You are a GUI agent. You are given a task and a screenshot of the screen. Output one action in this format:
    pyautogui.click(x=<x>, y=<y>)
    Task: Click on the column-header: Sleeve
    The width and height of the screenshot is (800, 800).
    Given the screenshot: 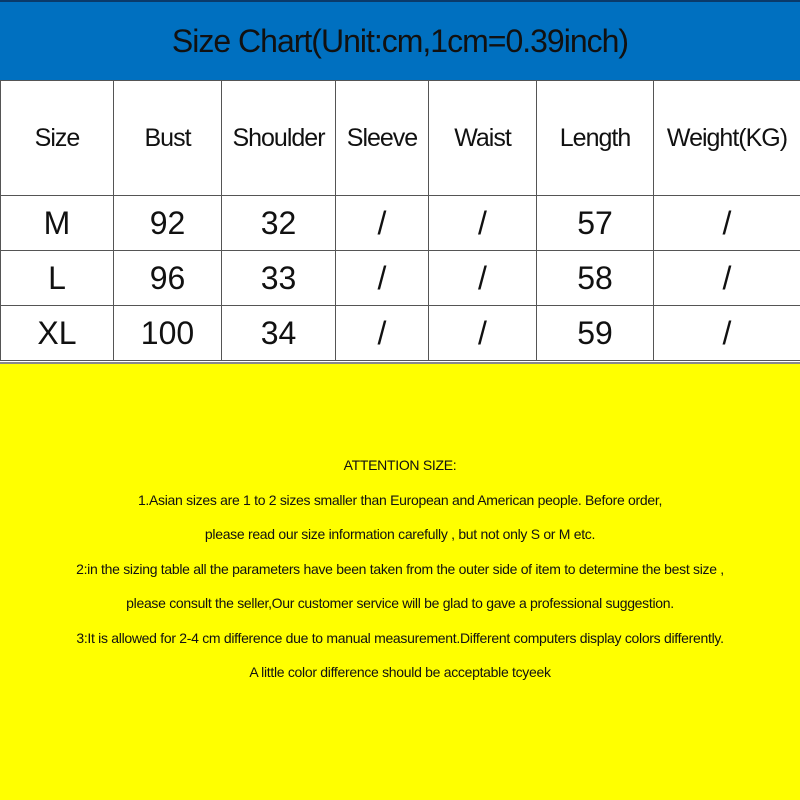 What is the action you would take?
    pyautogui.click(x=382, y=138)
    